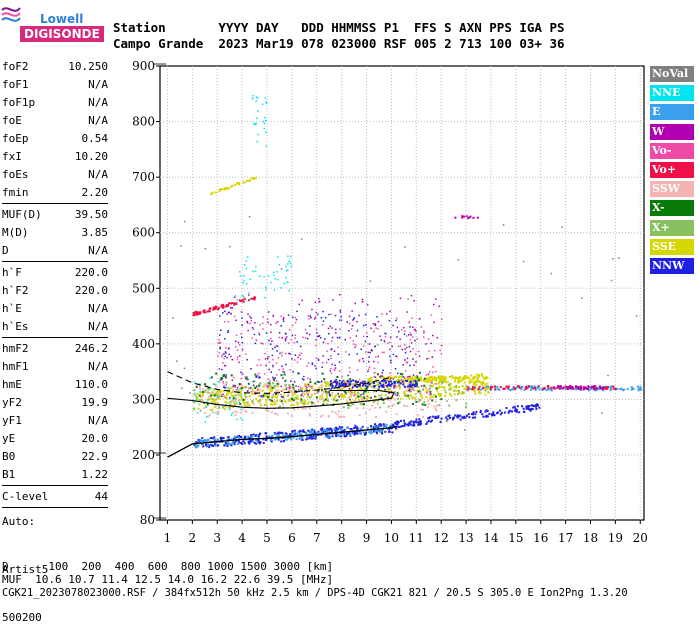 The width and height of the screenshot is (700, 642). Describe the element at coordinates (56, 30) in the screenshot. I see `lowell-digisonde-logo: Lowell DIGISONDE` at that location.